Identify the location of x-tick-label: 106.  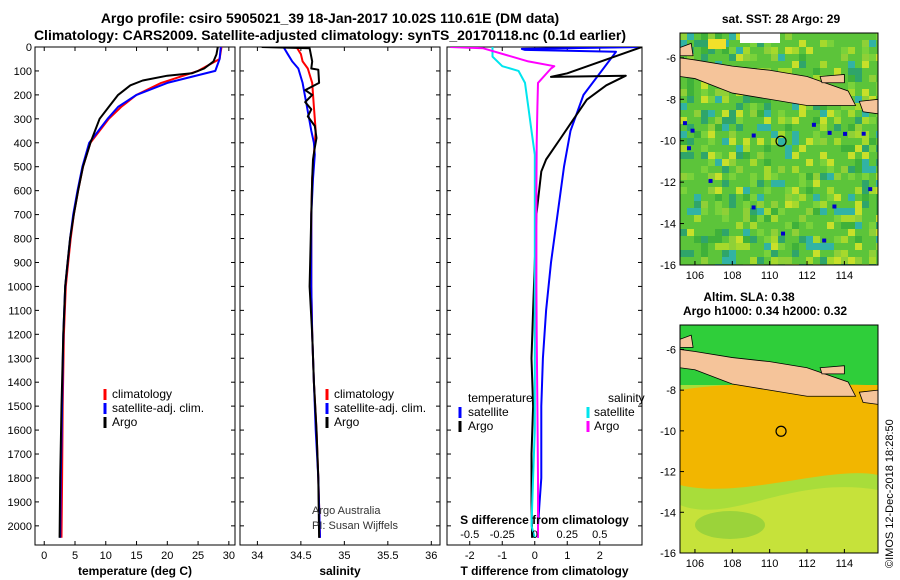
(695, 564).